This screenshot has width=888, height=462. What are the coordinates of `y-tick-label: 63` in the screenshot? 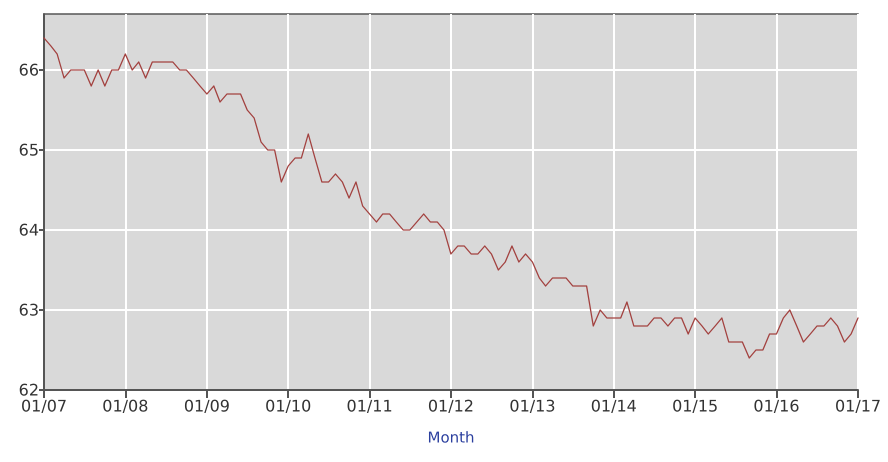 It's located at (28, 310).